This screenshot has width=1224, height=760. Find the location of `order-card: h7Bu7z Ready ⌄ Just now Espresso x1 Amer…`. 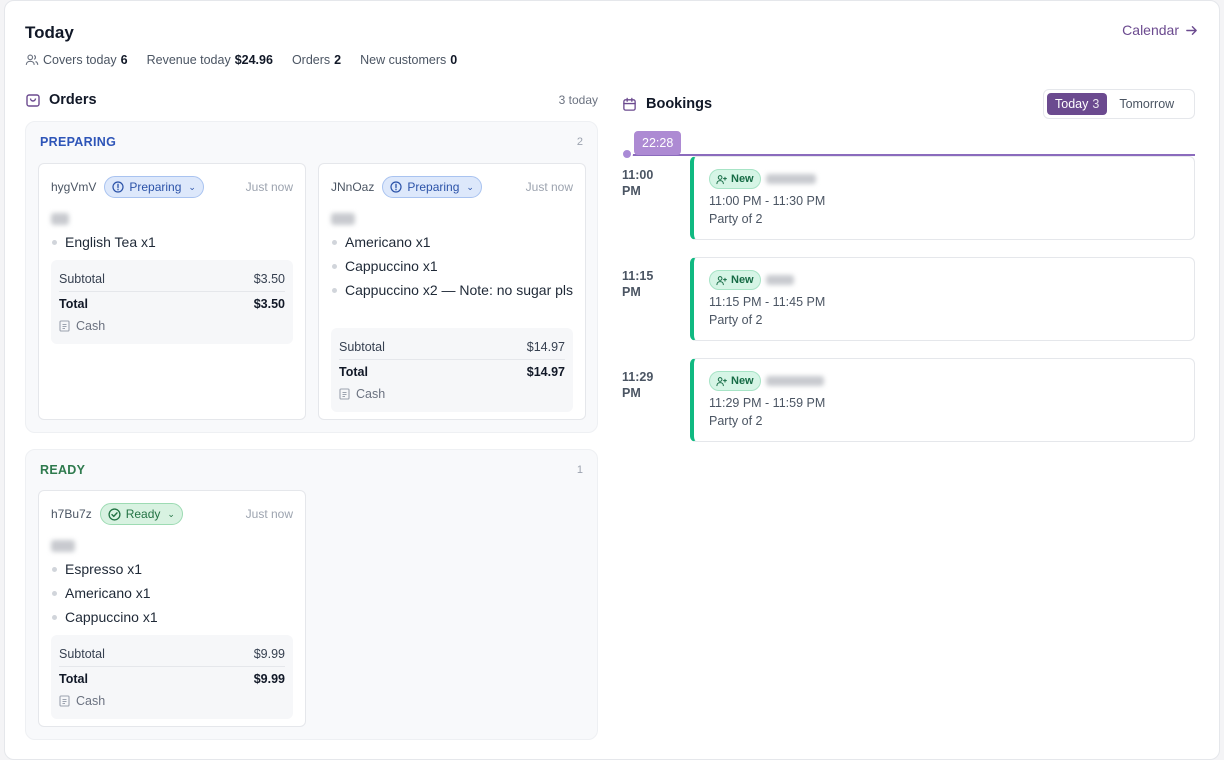

order-card: h7Bu7z Ready ⌄ Just now Espresso x1 Amer… is located at coordinates (172, 608).